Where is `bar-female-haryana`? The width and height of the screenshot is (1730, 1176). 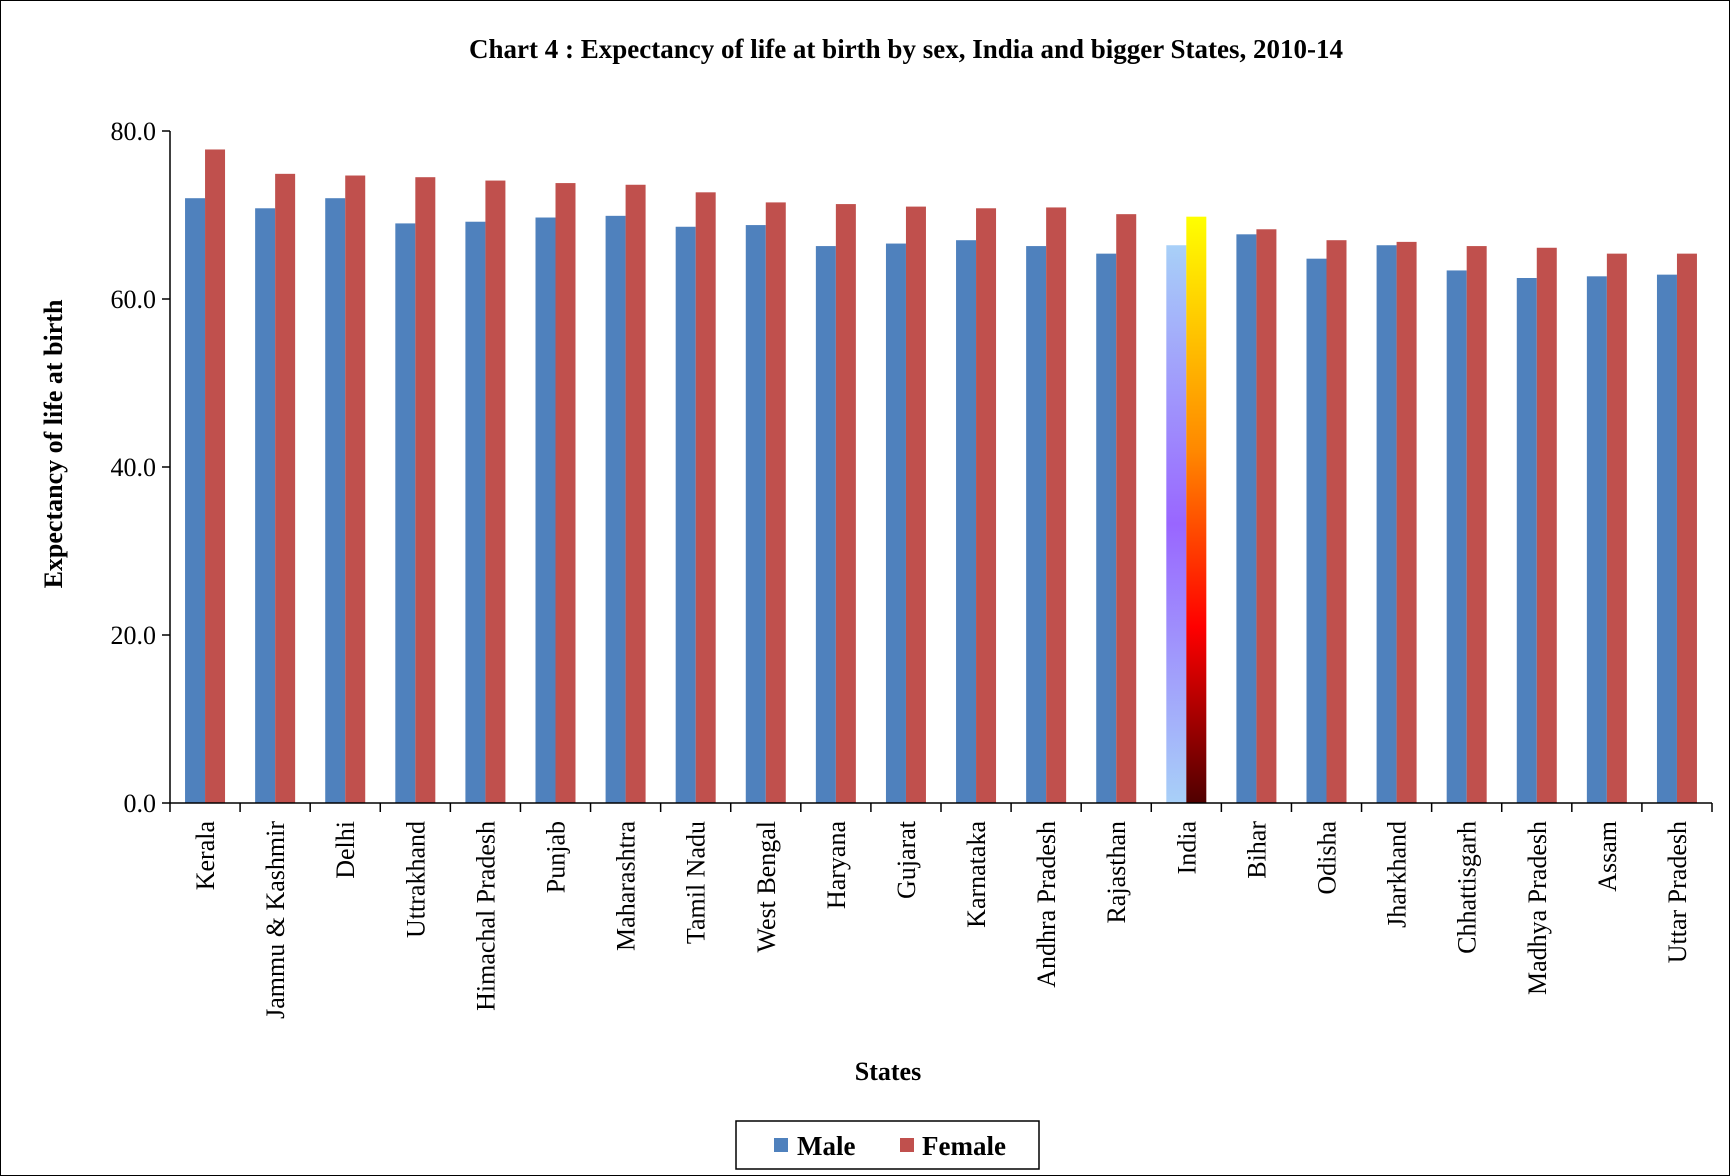
bar-female-haryana is located at coordinates (845, 503).